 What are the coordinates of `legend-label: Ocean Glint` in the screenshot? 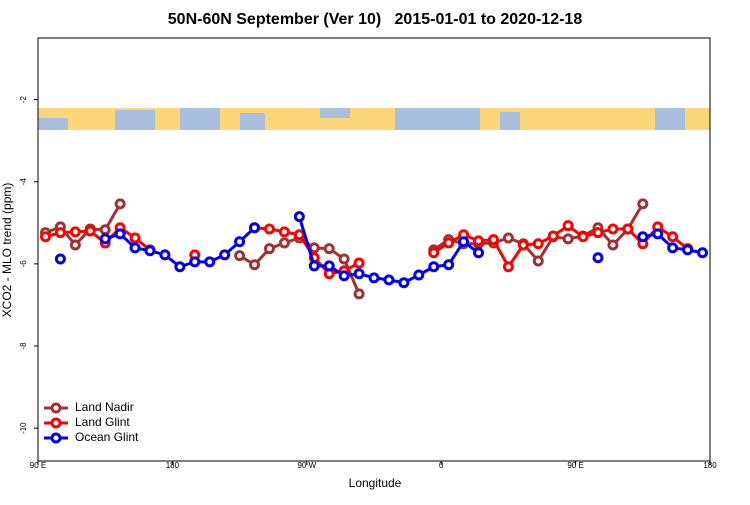 It's located at (107, 437).